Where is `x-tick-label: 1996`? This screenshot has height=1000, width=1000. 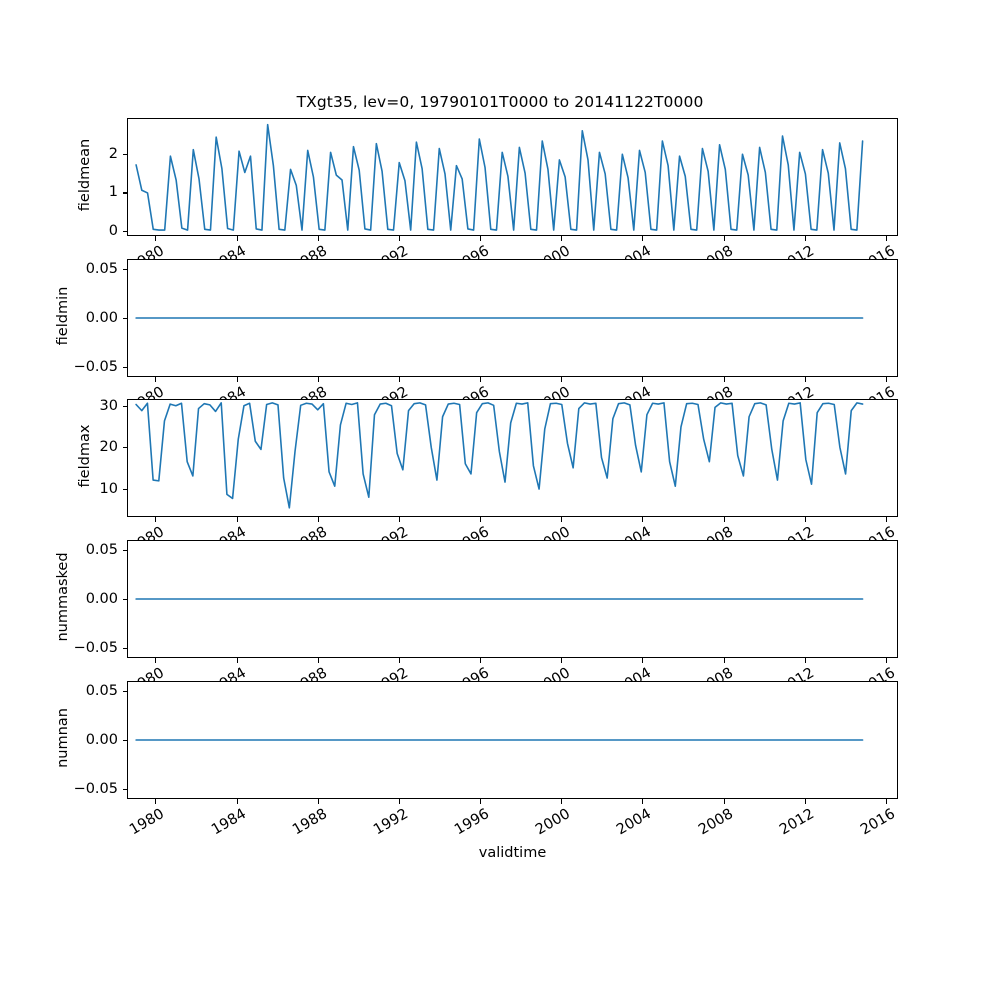 x-tick-label: 1996 is located at coordinates (472, 822).